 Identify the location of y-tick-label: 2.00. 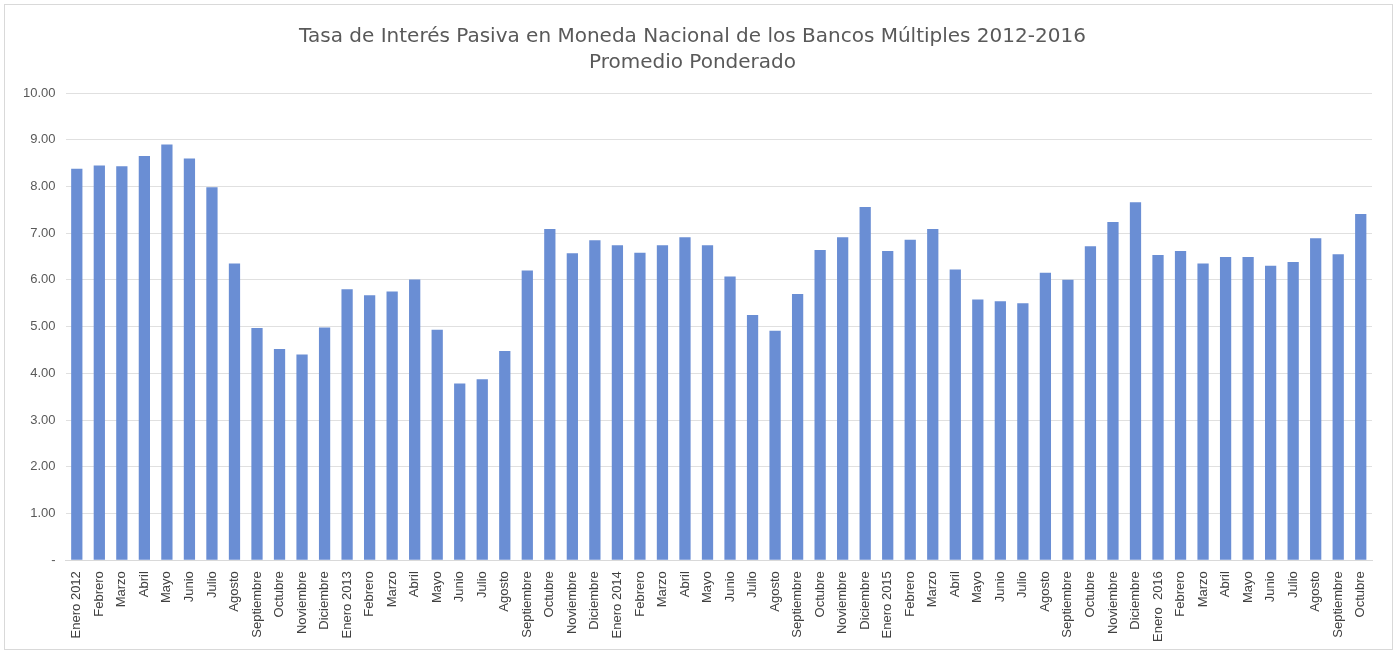
(43, 466).